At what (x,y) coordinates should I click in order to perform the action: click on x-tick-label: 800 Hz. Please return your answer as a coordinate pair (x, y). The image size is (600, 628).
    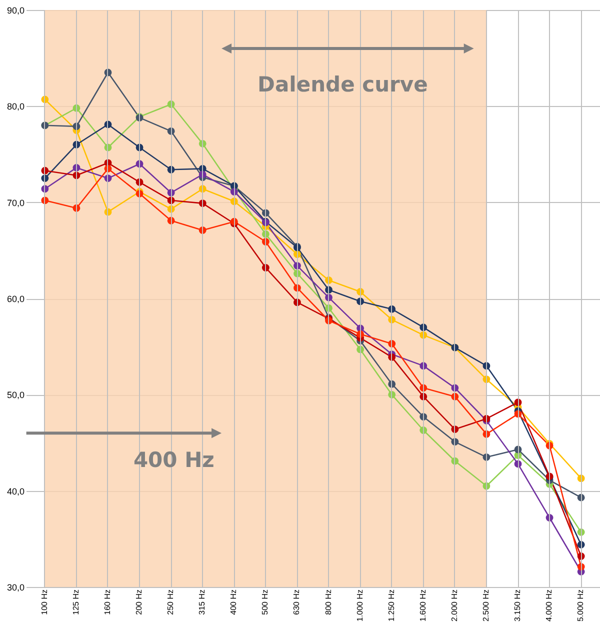
    Looking at the image, I should click on (328, 602).